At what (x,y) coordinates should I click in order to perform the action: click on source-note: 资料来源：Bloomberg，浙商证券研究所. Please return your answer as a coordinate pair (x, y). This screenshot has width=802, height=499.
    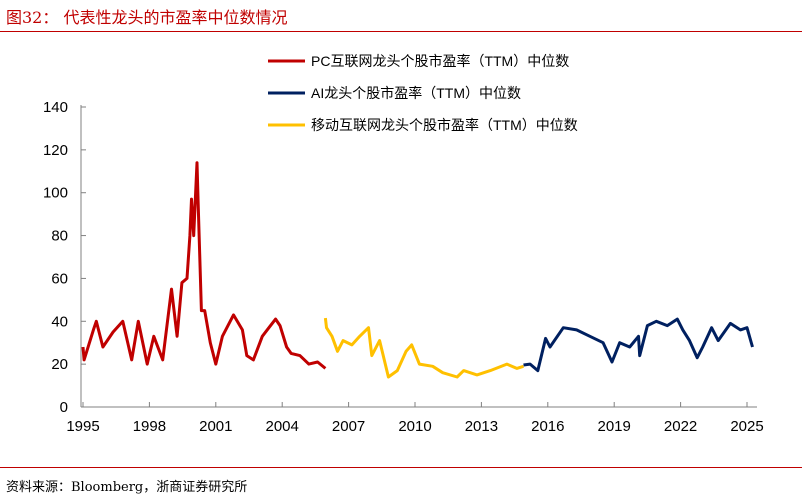
    Looking at the image, I should click on (127, 487).